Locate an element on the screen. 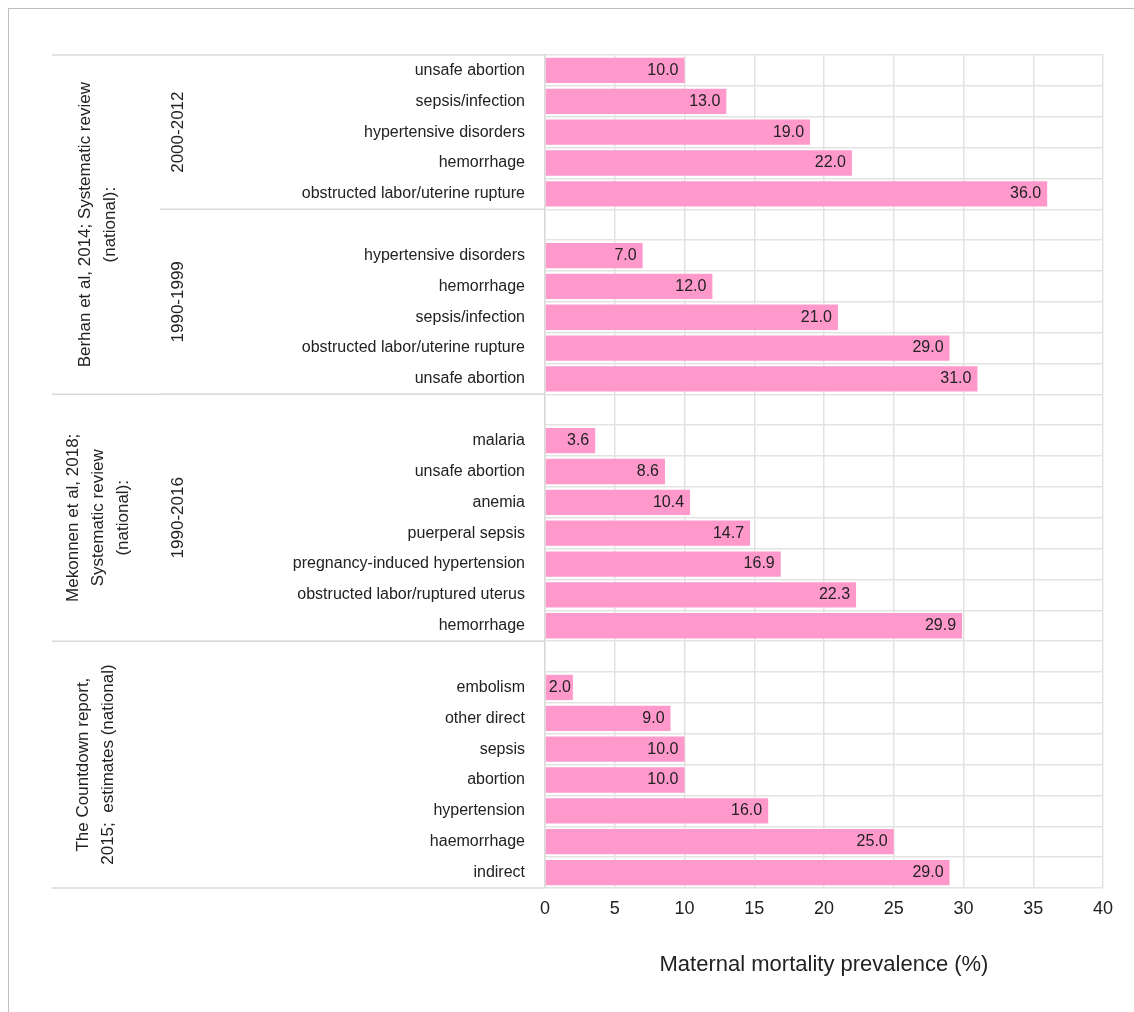  x-tick-label: 30 is located at coordinates (963, 907).